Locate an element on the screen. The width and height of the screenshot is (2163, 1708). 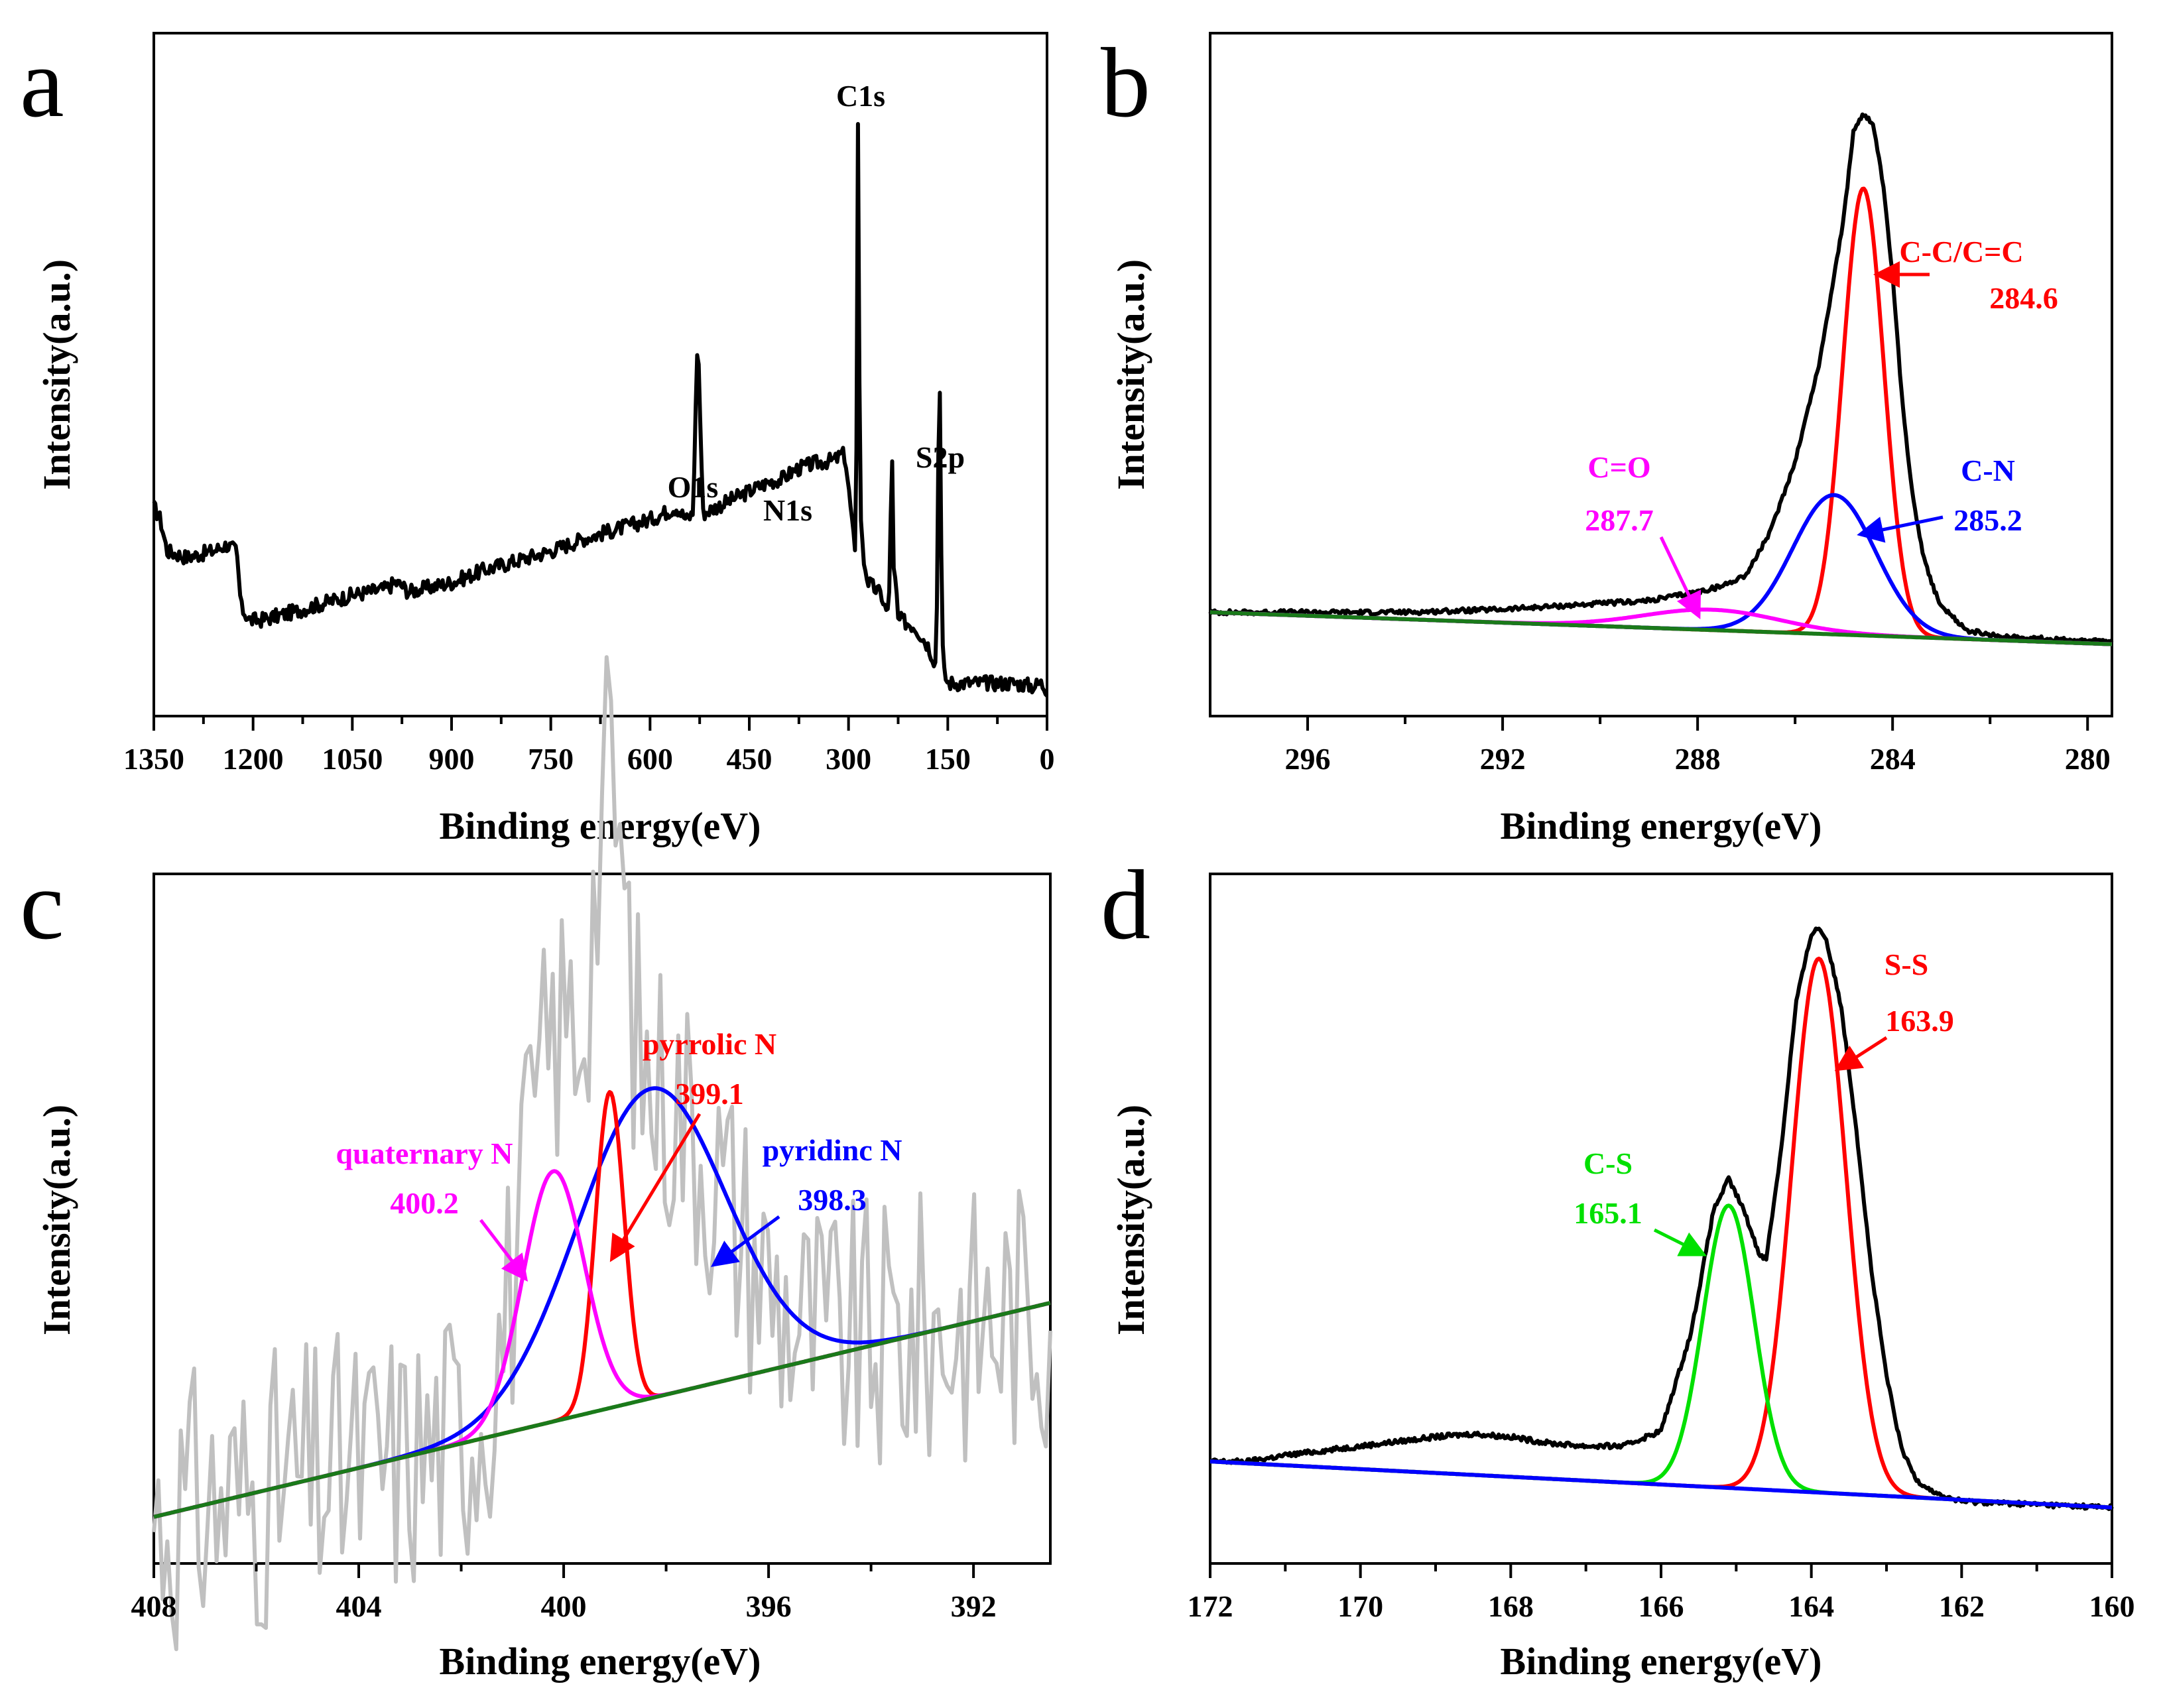
x-tick-label: 296 is located at coordinates (1308, 759).